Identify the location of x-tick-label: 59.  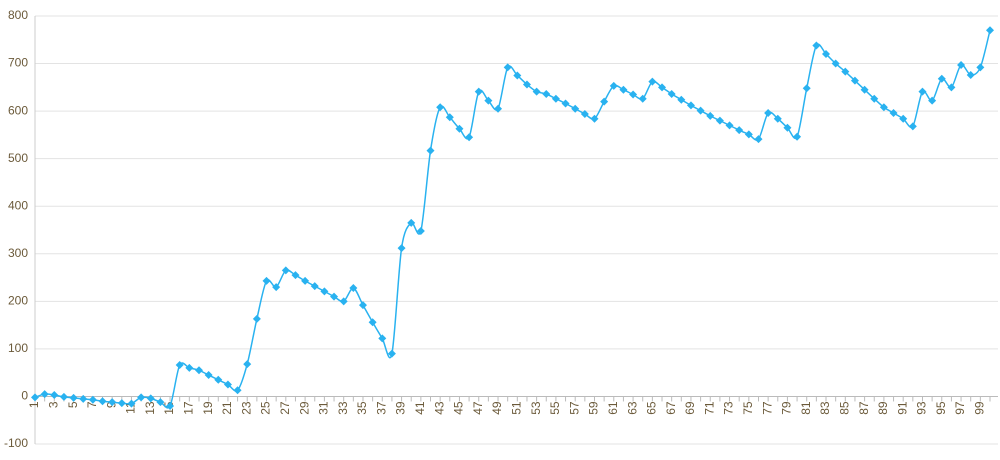
(594, 408).